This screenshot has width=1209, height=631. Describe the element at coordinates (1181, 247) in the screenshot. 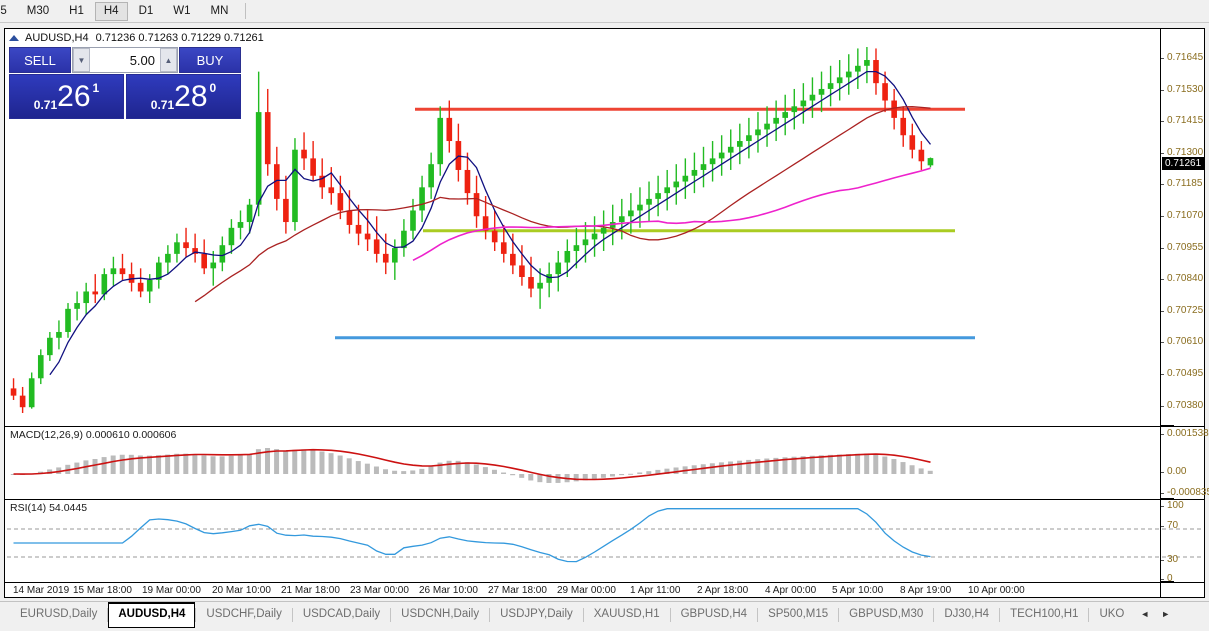

I see `price-scale-tick: 0.70955` at that location.